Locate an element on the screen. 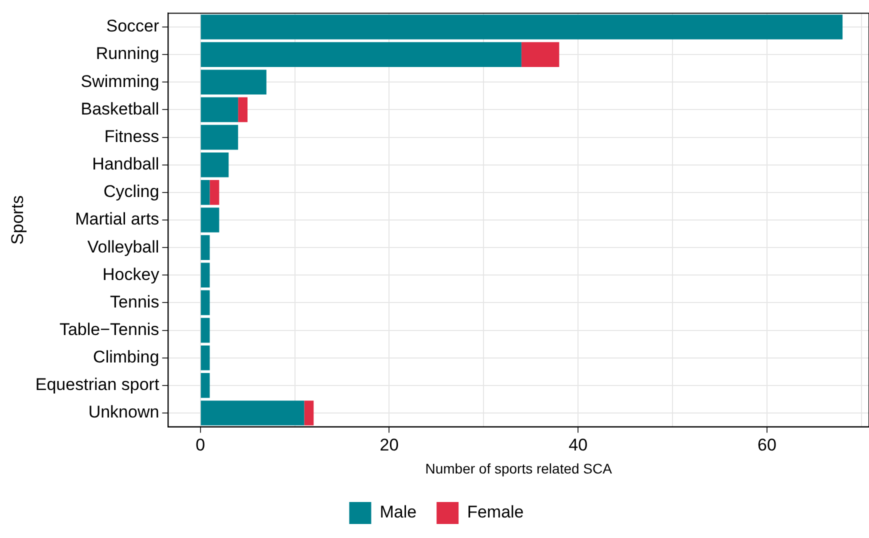 The height and width of the screenshot is (538, 869). y-tick-label: Fitness is located at coordinates (132, 136).